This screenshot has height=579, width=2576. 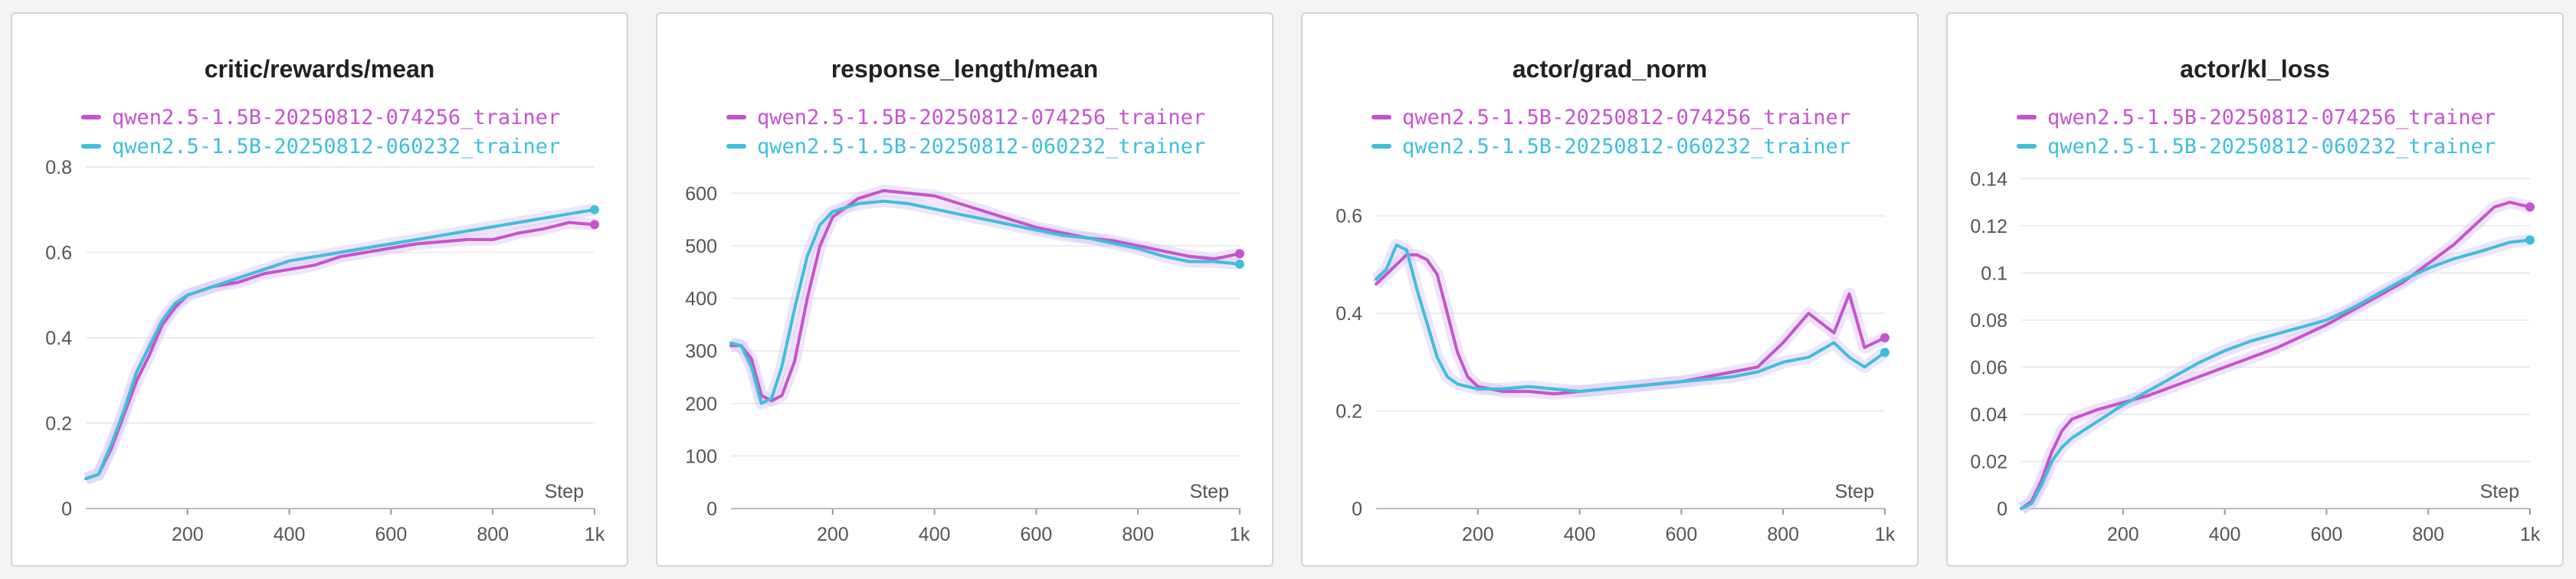 What do you see at coordinates (1994, 273) in the screenshot?
I see `y-tick-label: 0.1` at bounding box center [1994, 273].